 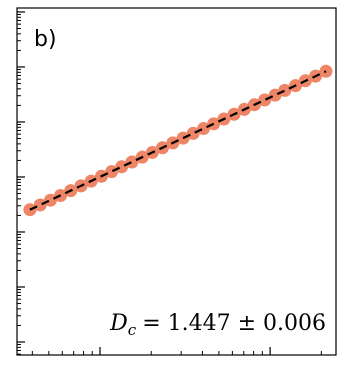 I want to click on annotation-symbol: D, so click(x=118, y=323).